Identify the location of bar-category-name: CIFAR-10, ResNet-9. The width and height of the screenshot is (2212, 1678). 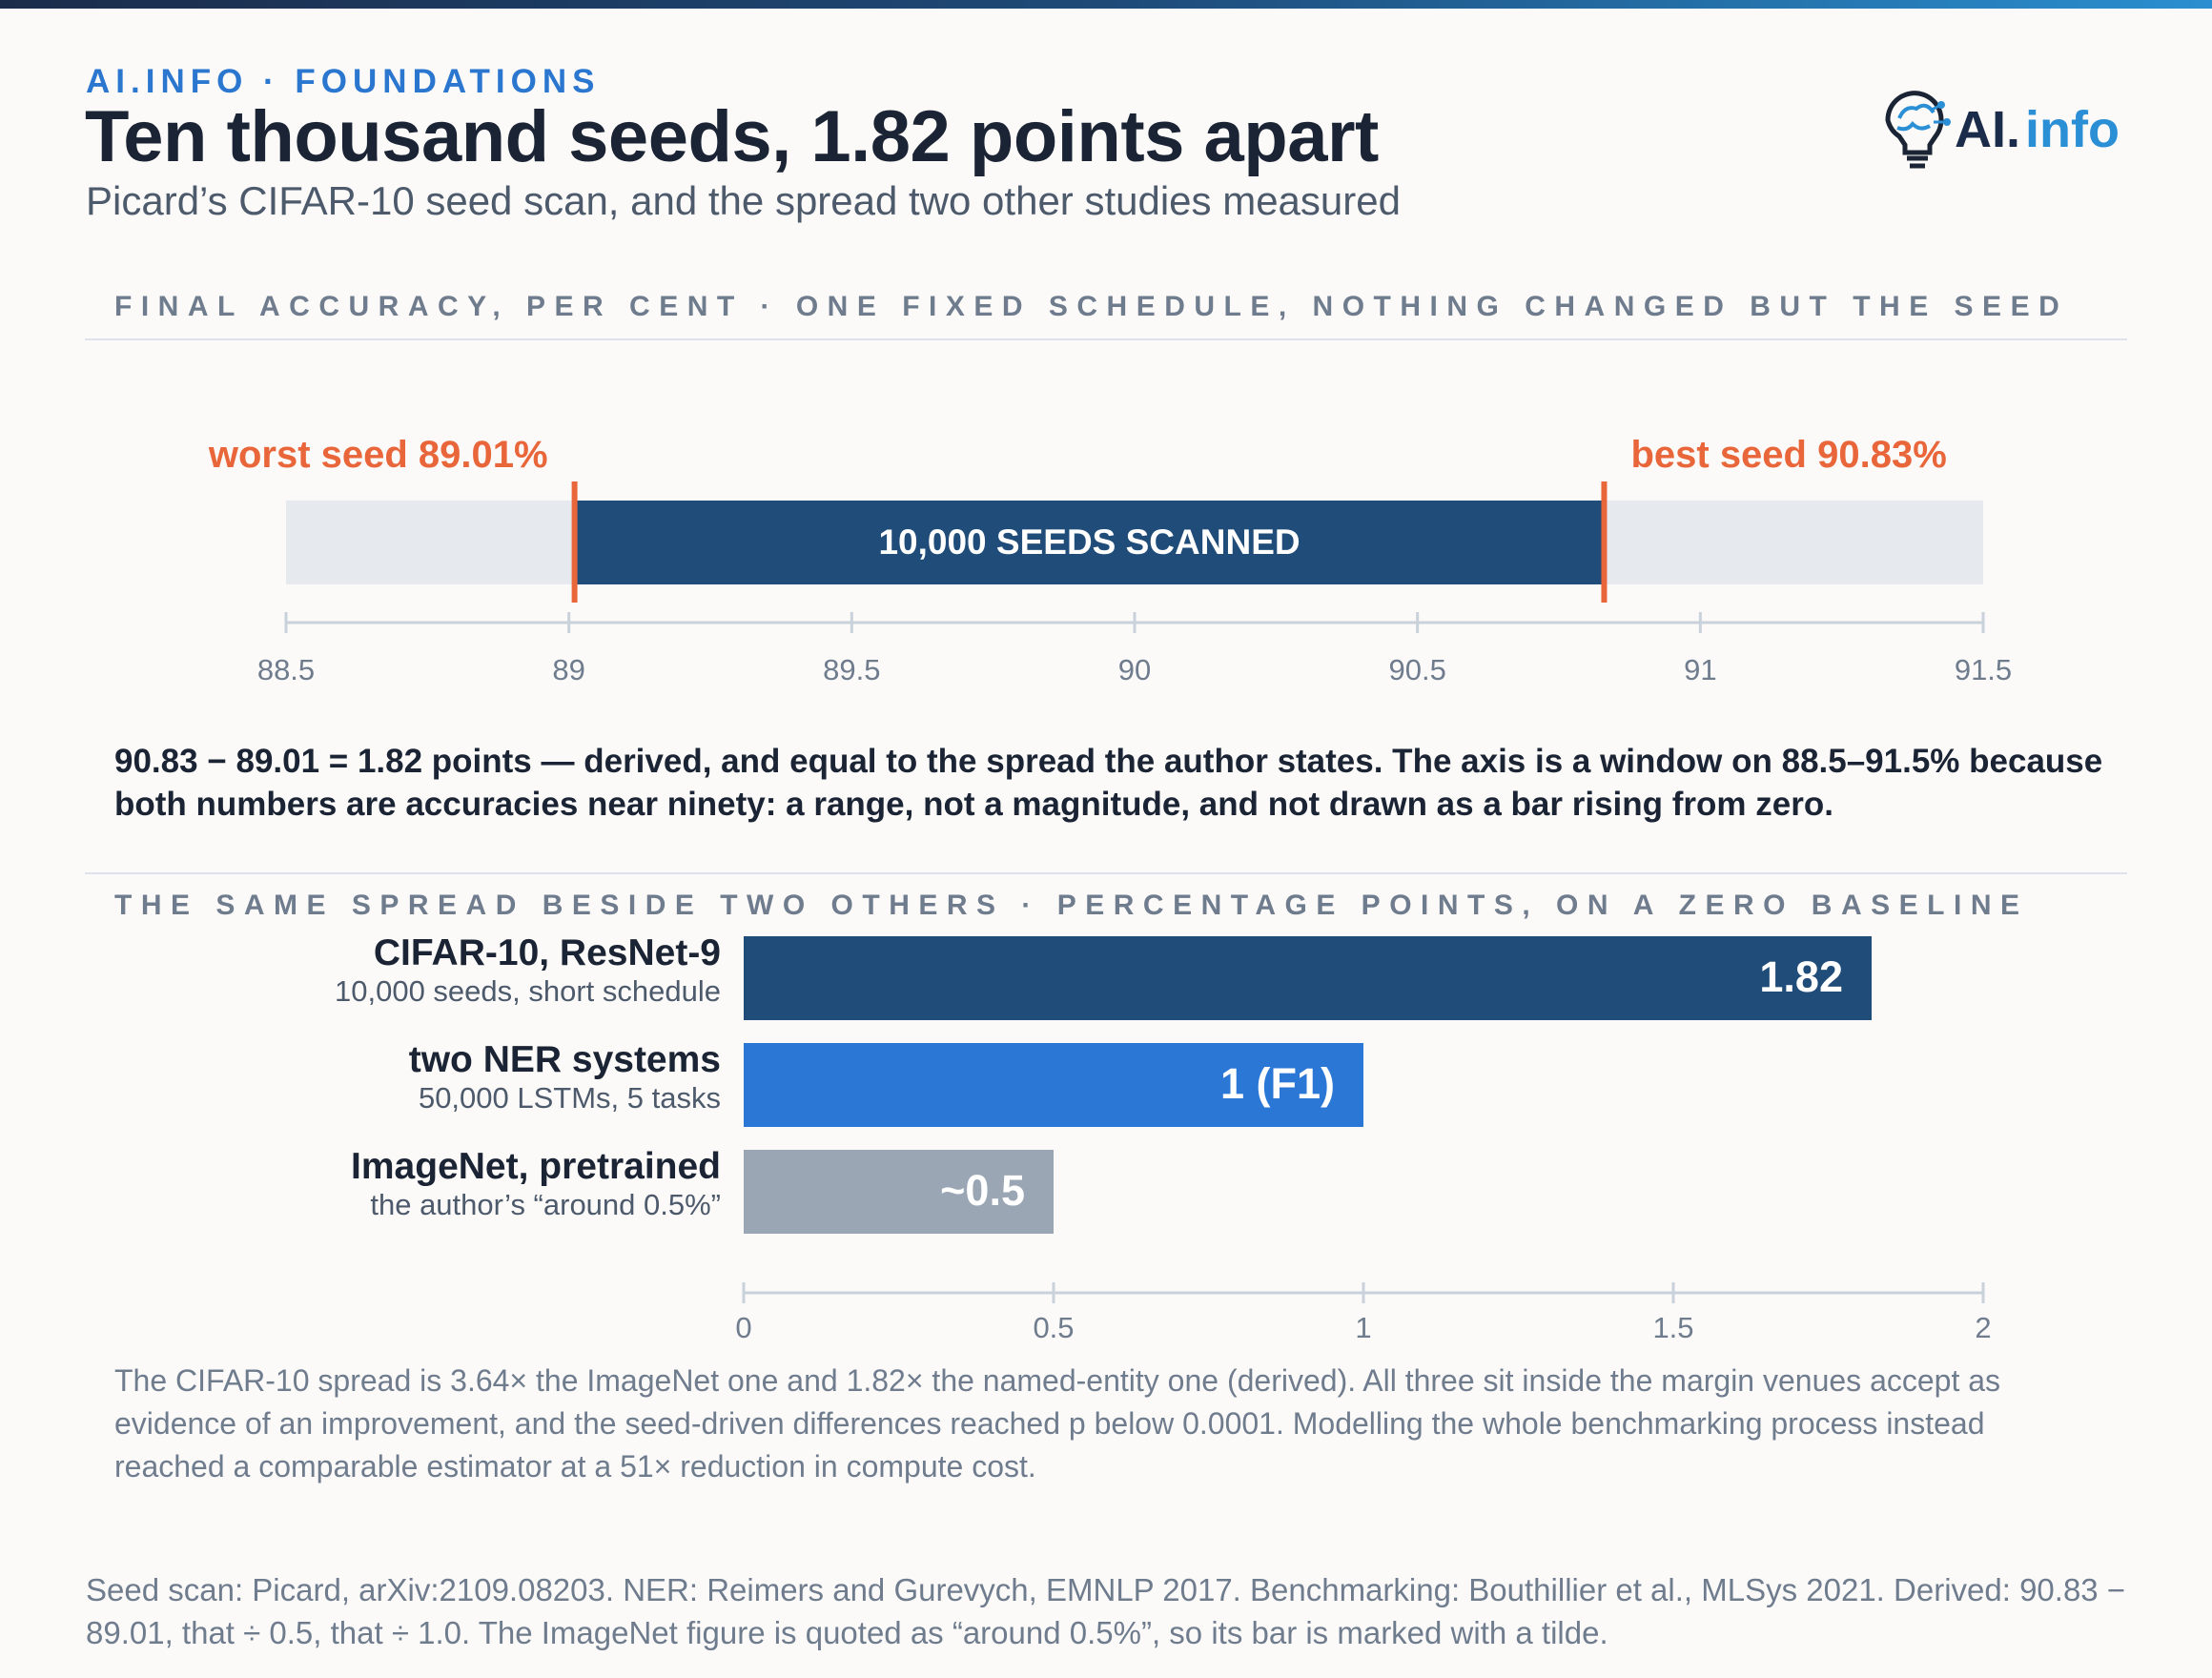
(547, 952).